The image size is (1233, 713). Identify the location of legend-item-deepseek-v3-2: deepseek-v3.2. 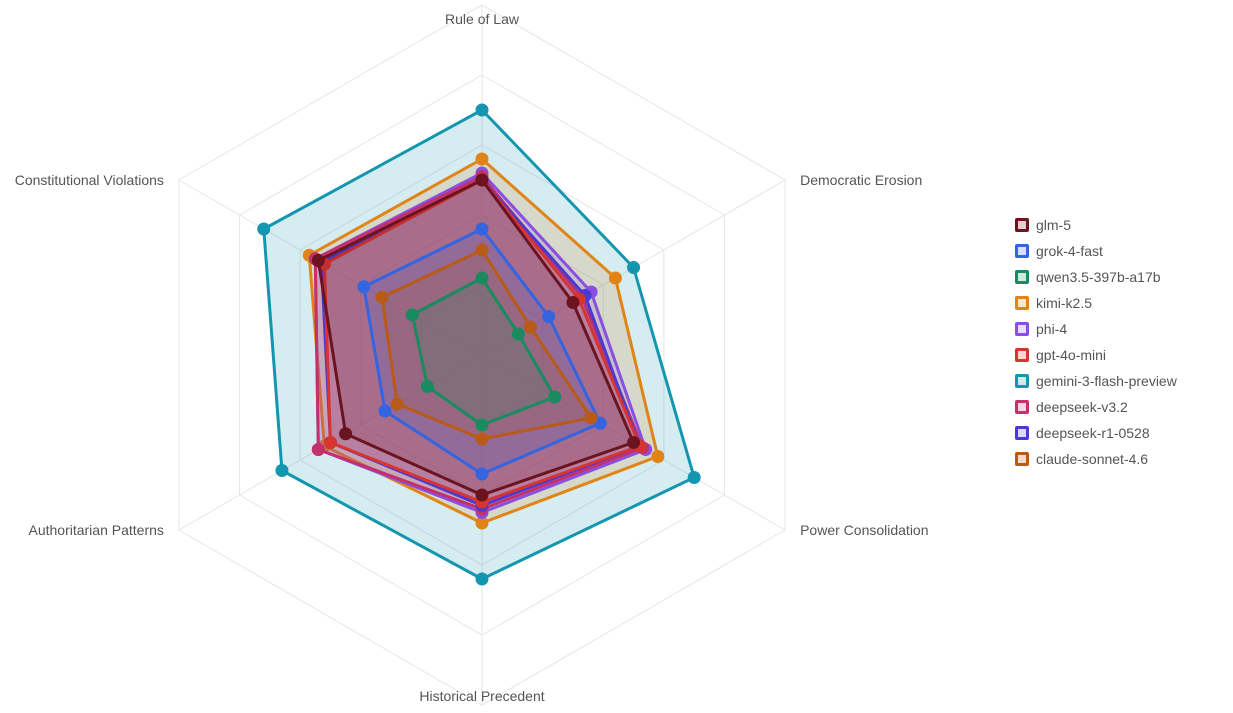
(1094, 407).